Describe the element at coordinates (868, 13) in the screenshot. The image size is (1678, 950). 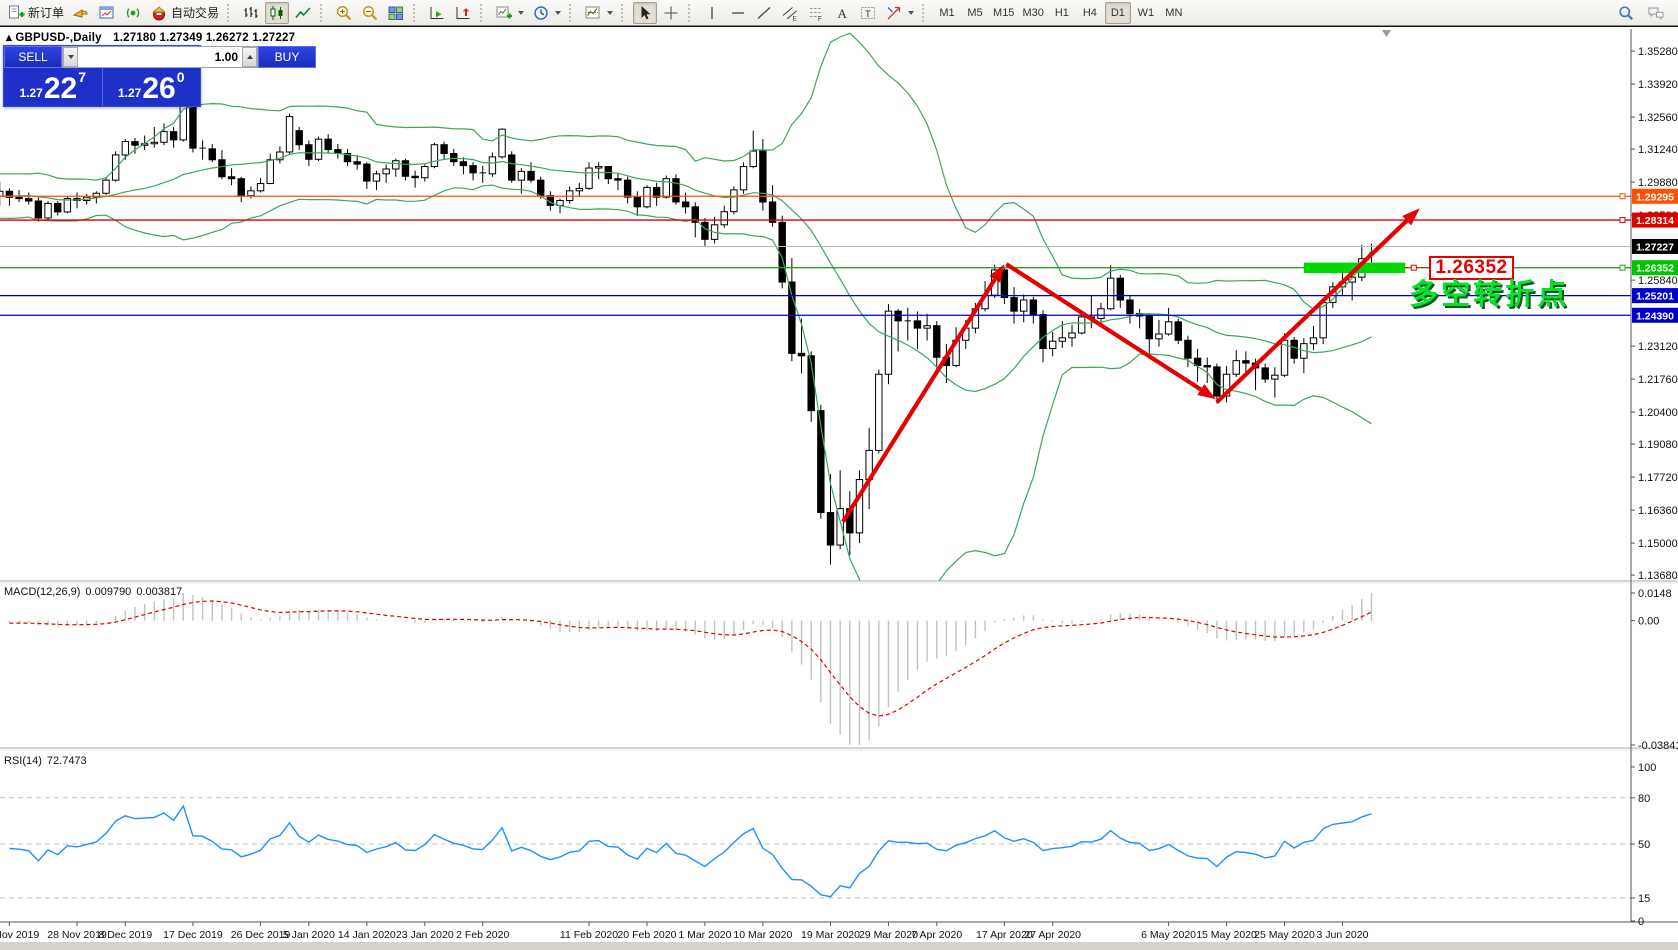
I see `text-label-button: T` at that location.